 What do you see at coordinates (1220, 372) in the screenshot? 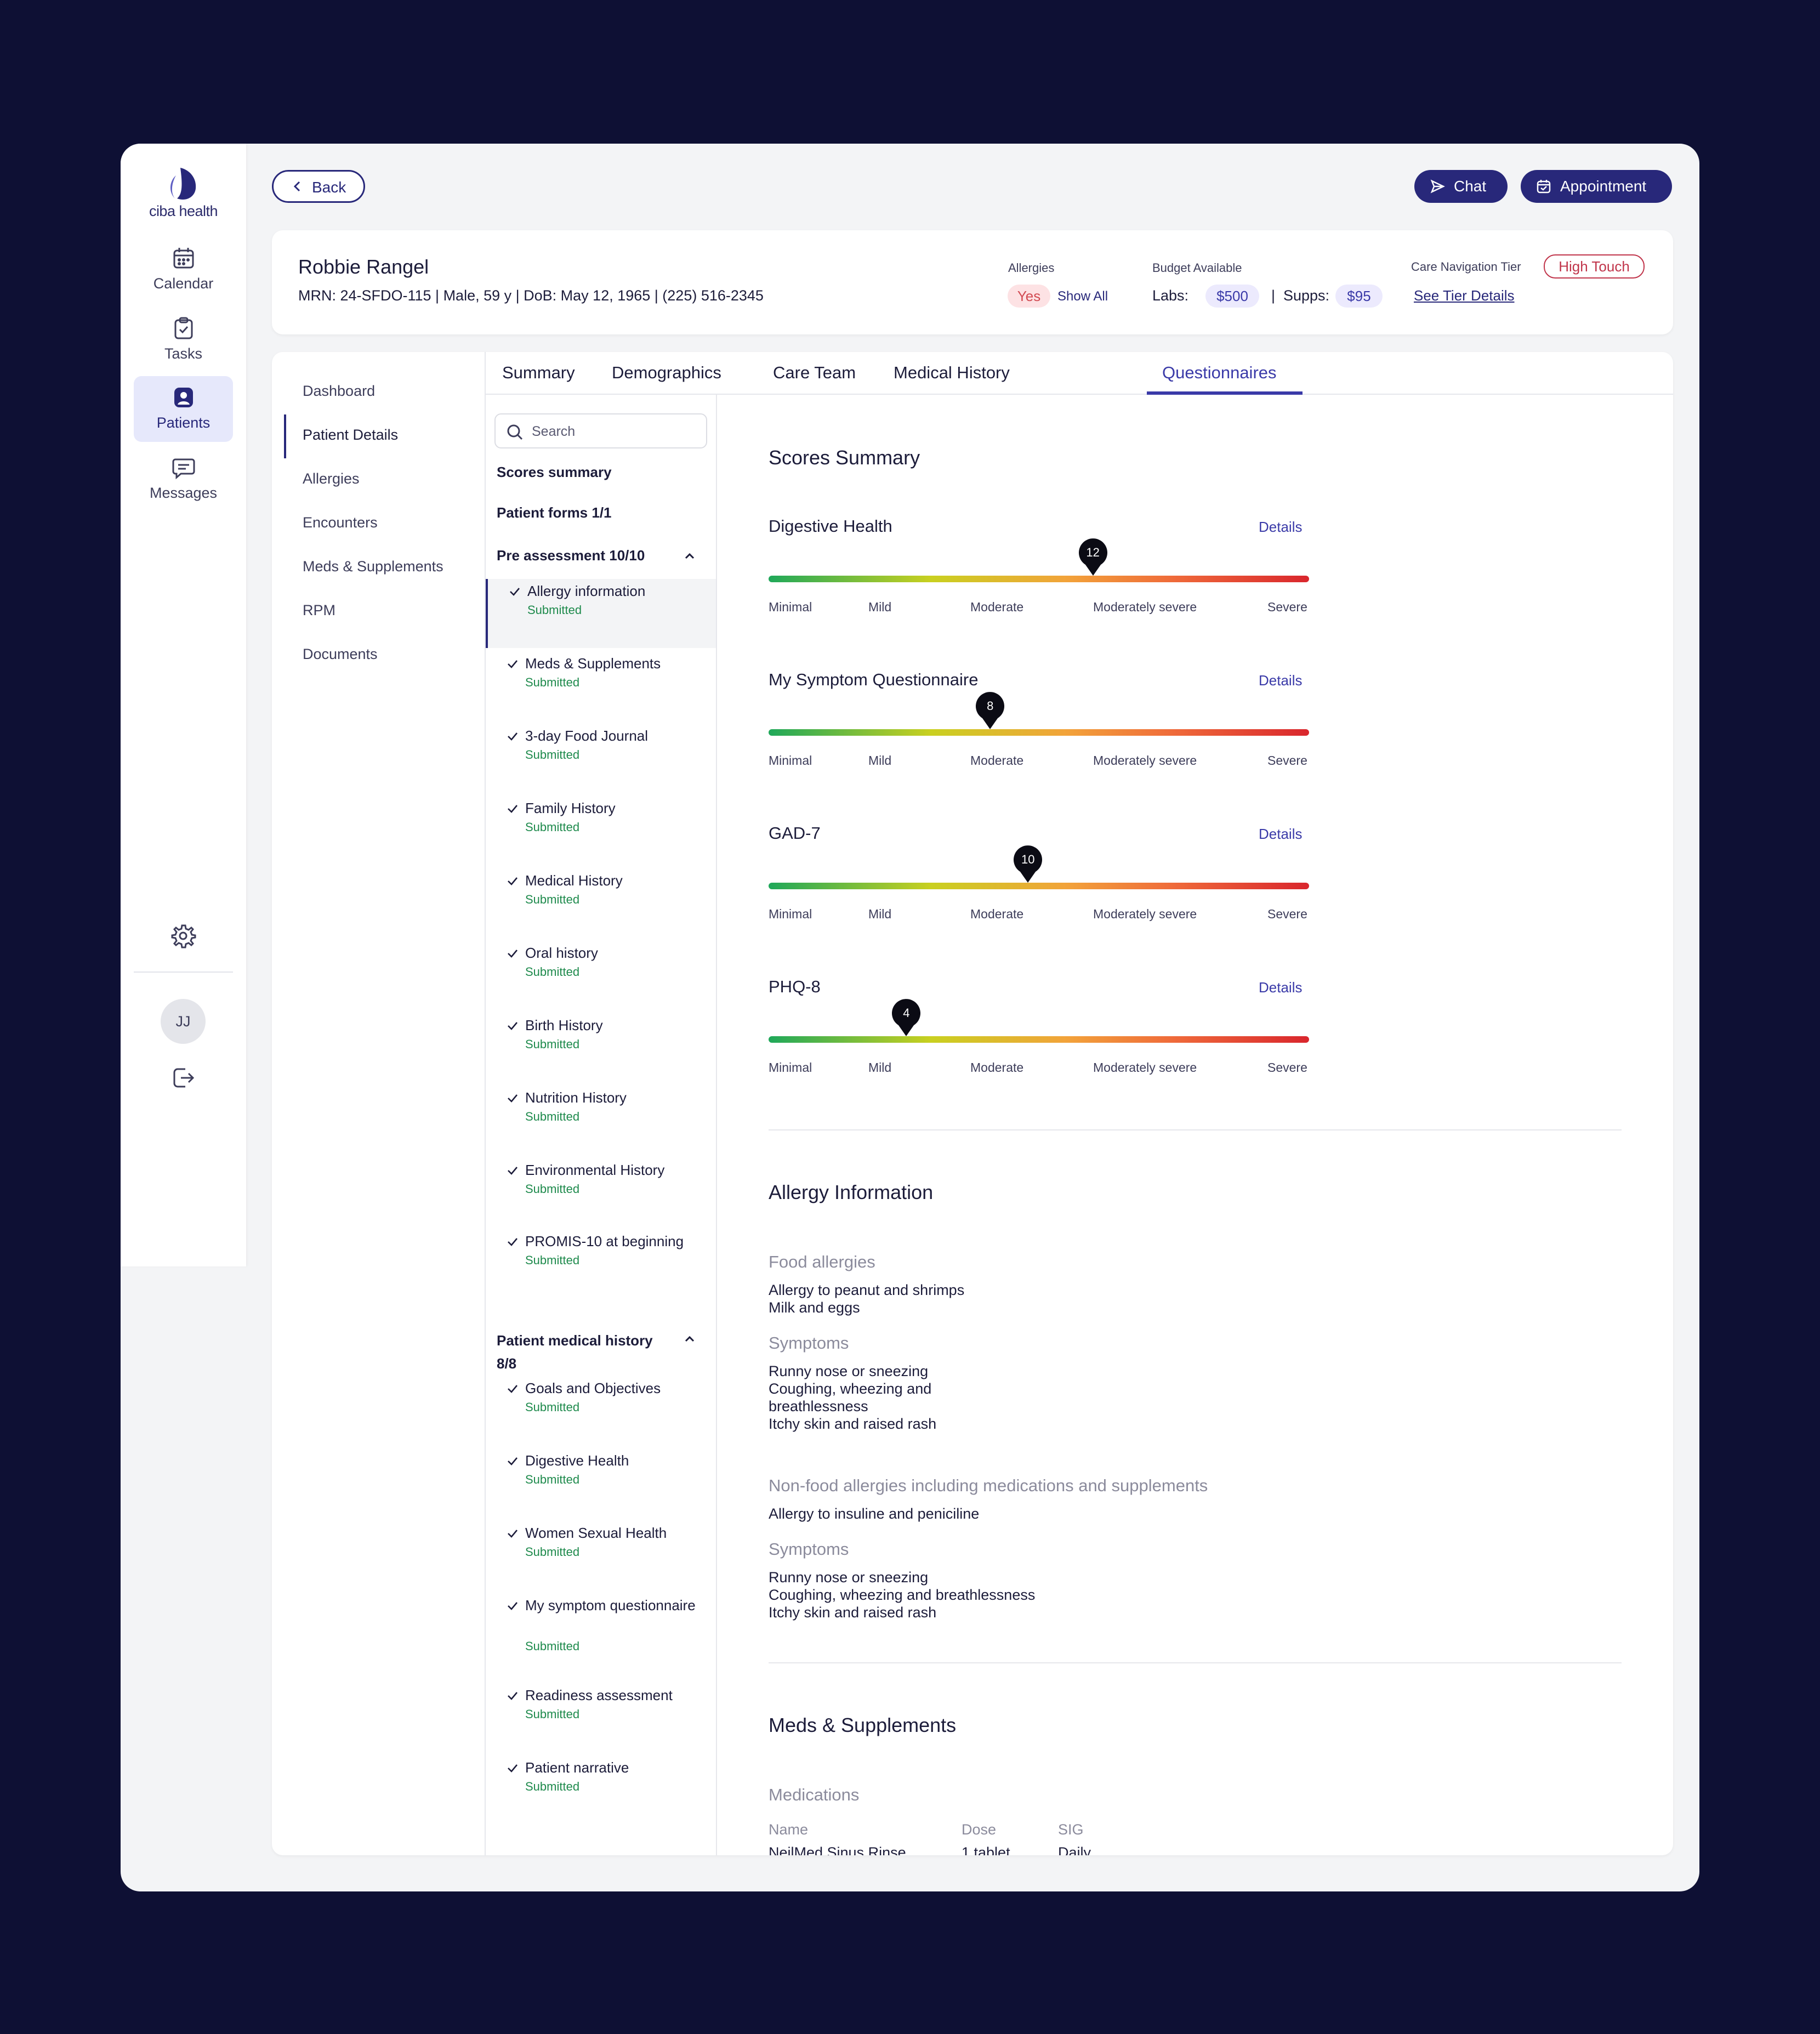
I see `tab-questionnaires: Questionnaires` at bounding box center [1220, 372].